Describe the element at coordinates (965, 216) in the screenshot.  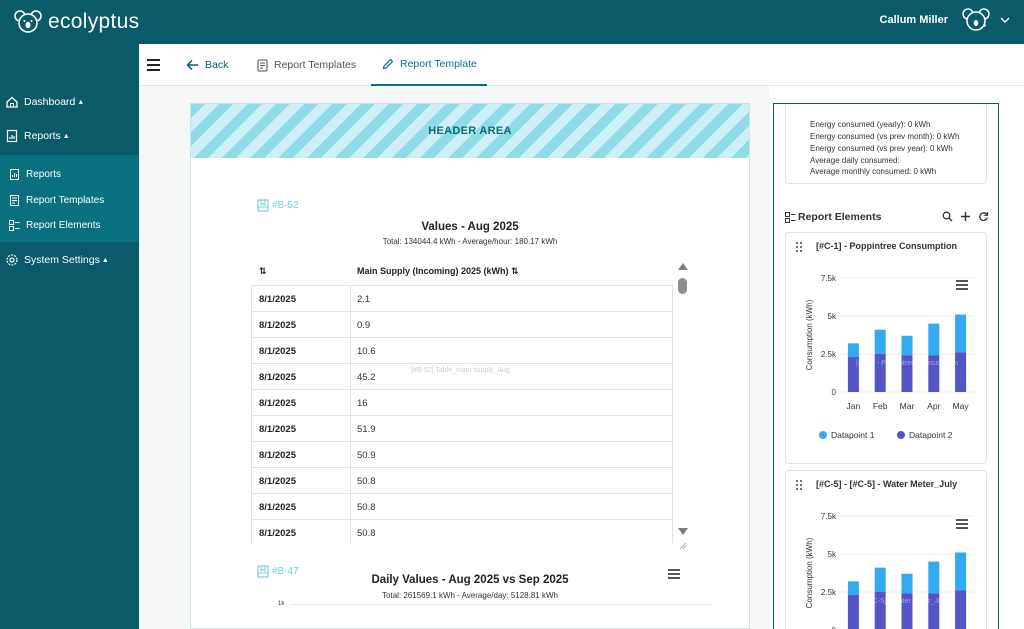
I see `plus-icon` at that location.